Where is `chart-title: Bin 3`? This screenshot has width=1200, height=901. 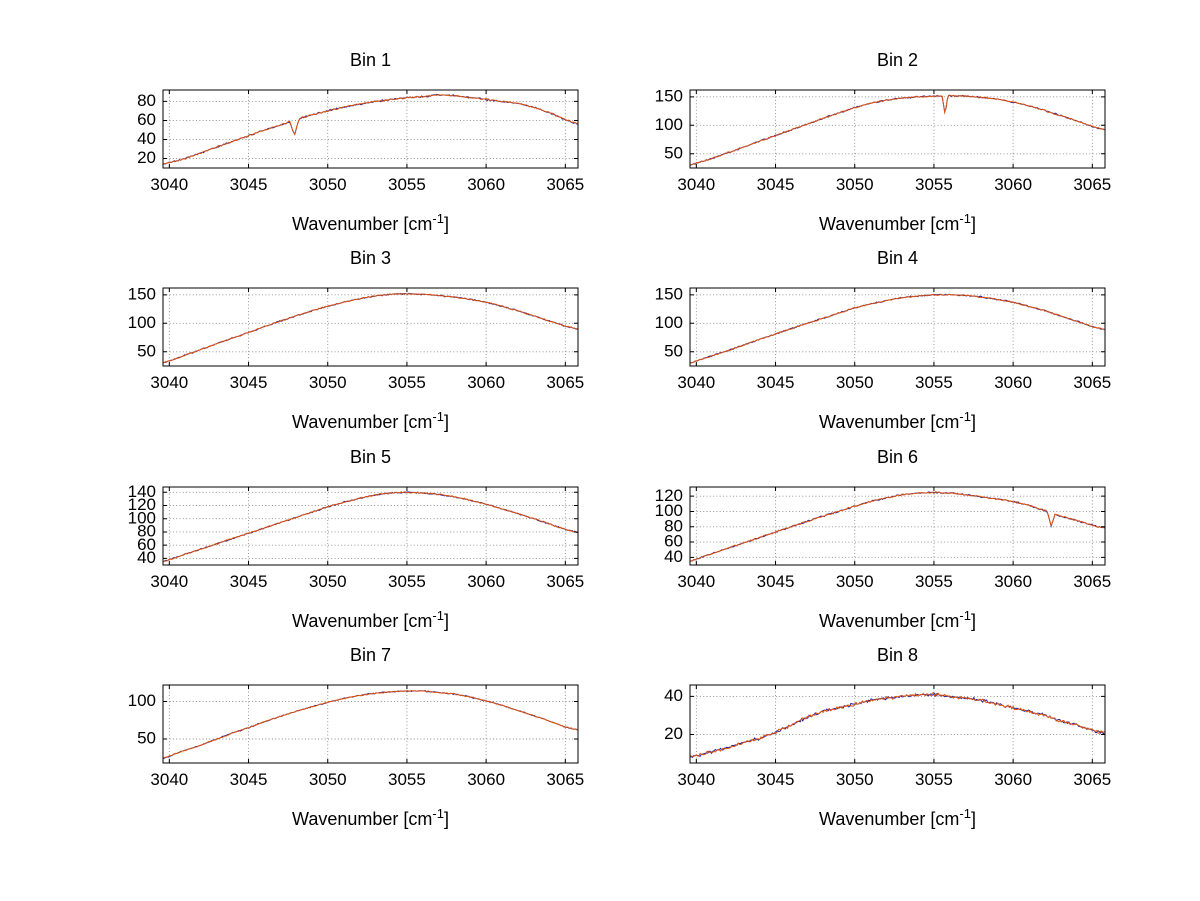
chart-title: Bin 3 is located at coordinates (370, 258).